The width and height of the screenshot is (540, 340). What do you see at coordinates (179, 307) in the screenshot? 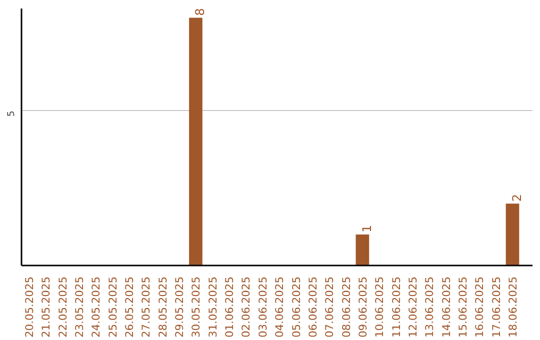
I see `x-tick-label: 29.05.2025` at bounding box center [179, 307].